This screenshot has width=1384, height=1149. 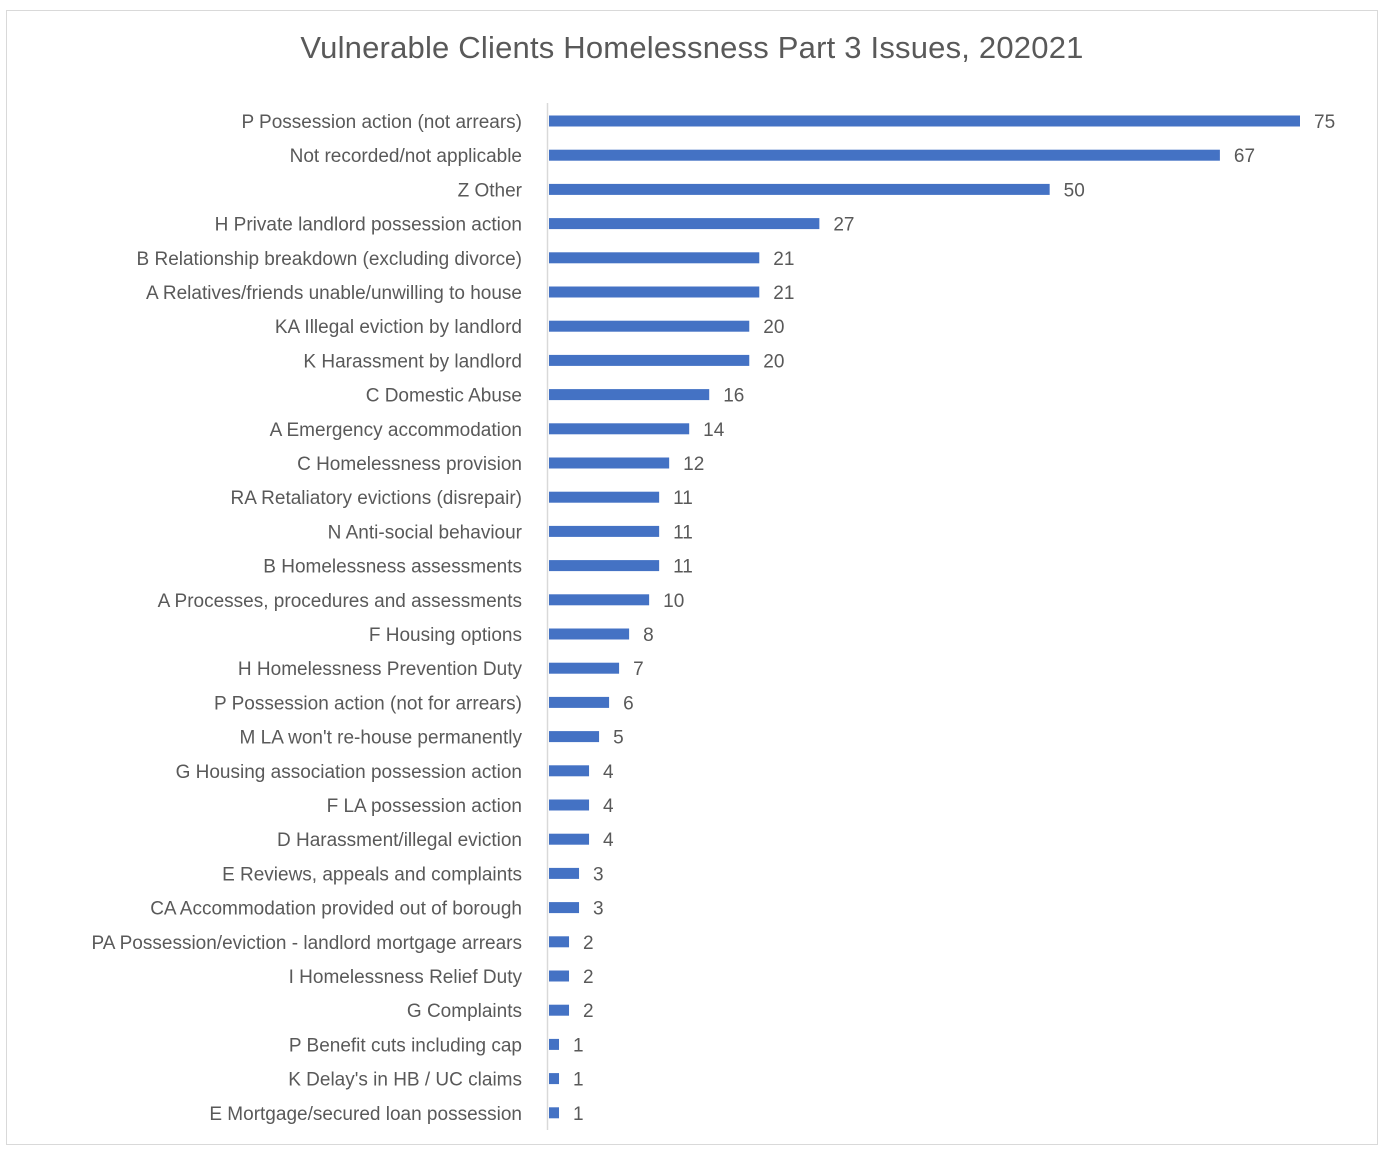 What do you see at coordinates (445, 635) in the screenshot?
I see `category-label: F Housing options` at bounding box center [445, 635].